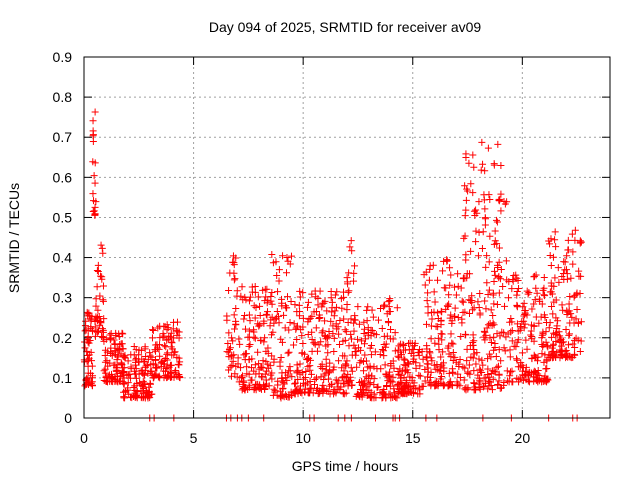 This screenshot has width=640, height=480. Describe the element at coordinates (523, 438) in the screenshot. I see `x-tick-label: 20` at that location.